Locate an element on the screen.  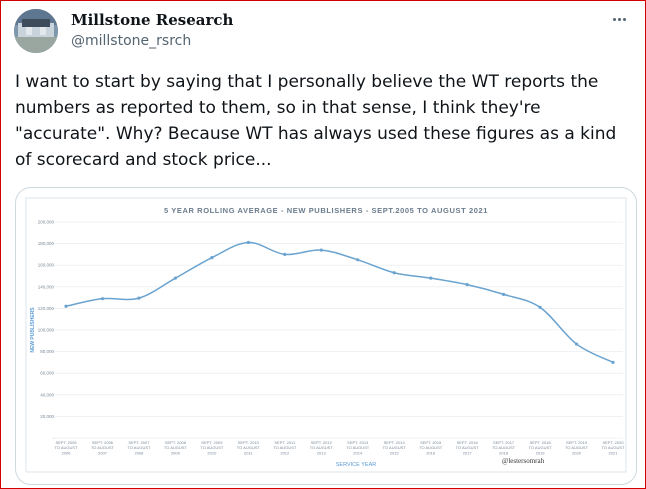
x-tick-label: SEPT. 2020 TO AUGUST 2021 is located at coordinates (613, 447).